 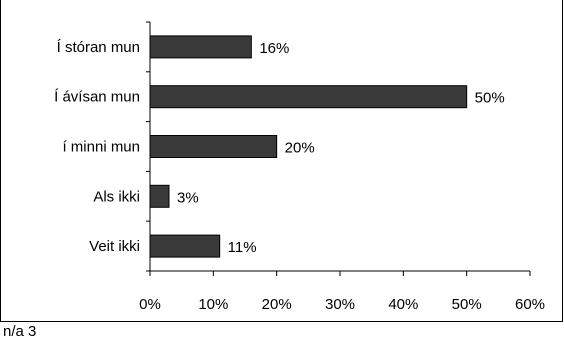 I want to click on x-tick-label-5: 50%, so click(x=467, y=304).